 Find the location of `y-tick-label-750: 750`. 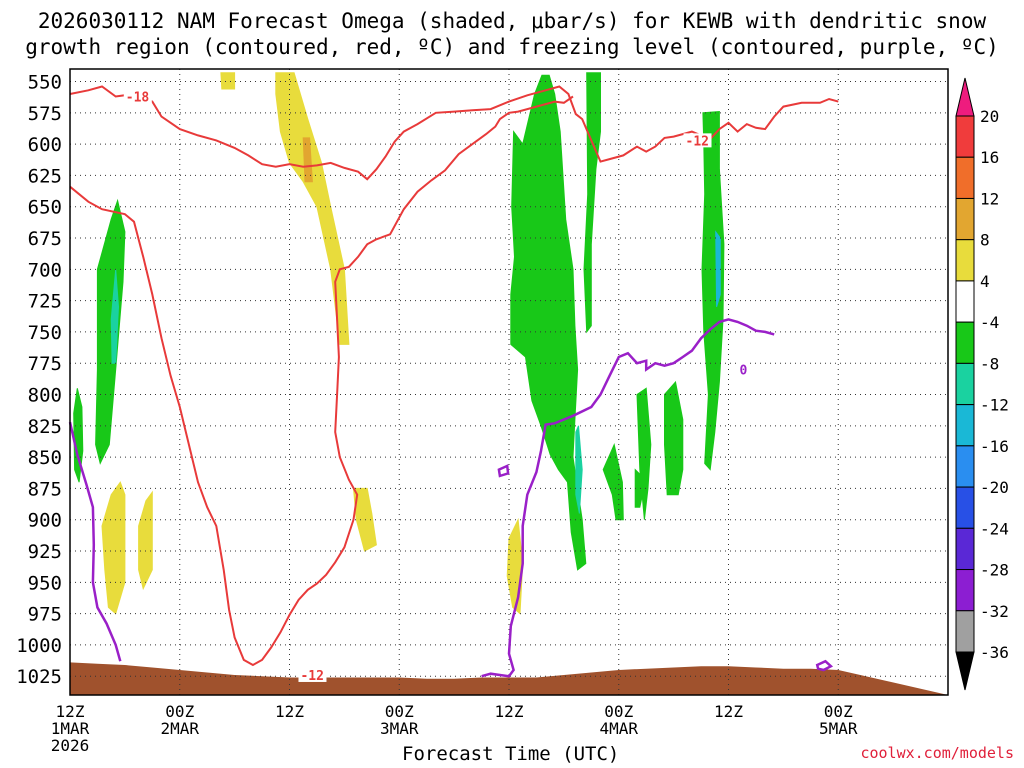

y-tick-label-750: 750 is located at coordinates (45, 333).